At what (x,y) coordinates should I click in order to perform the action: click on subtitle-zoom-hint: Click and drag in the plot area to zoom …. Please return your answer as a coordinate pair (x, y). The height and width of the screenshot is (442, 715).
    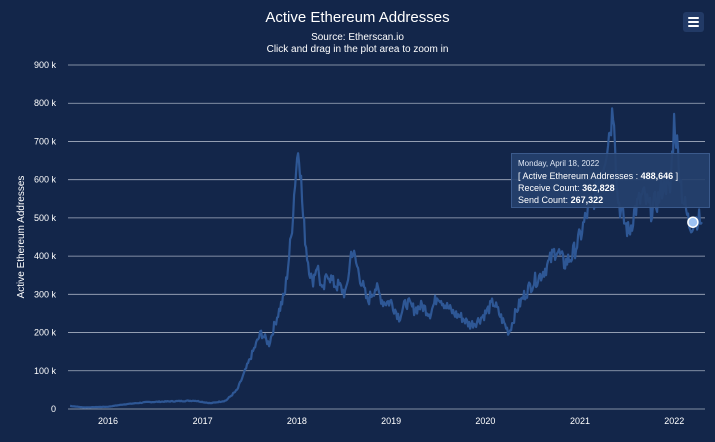
    Looking at the image, I should click on (357, 49).